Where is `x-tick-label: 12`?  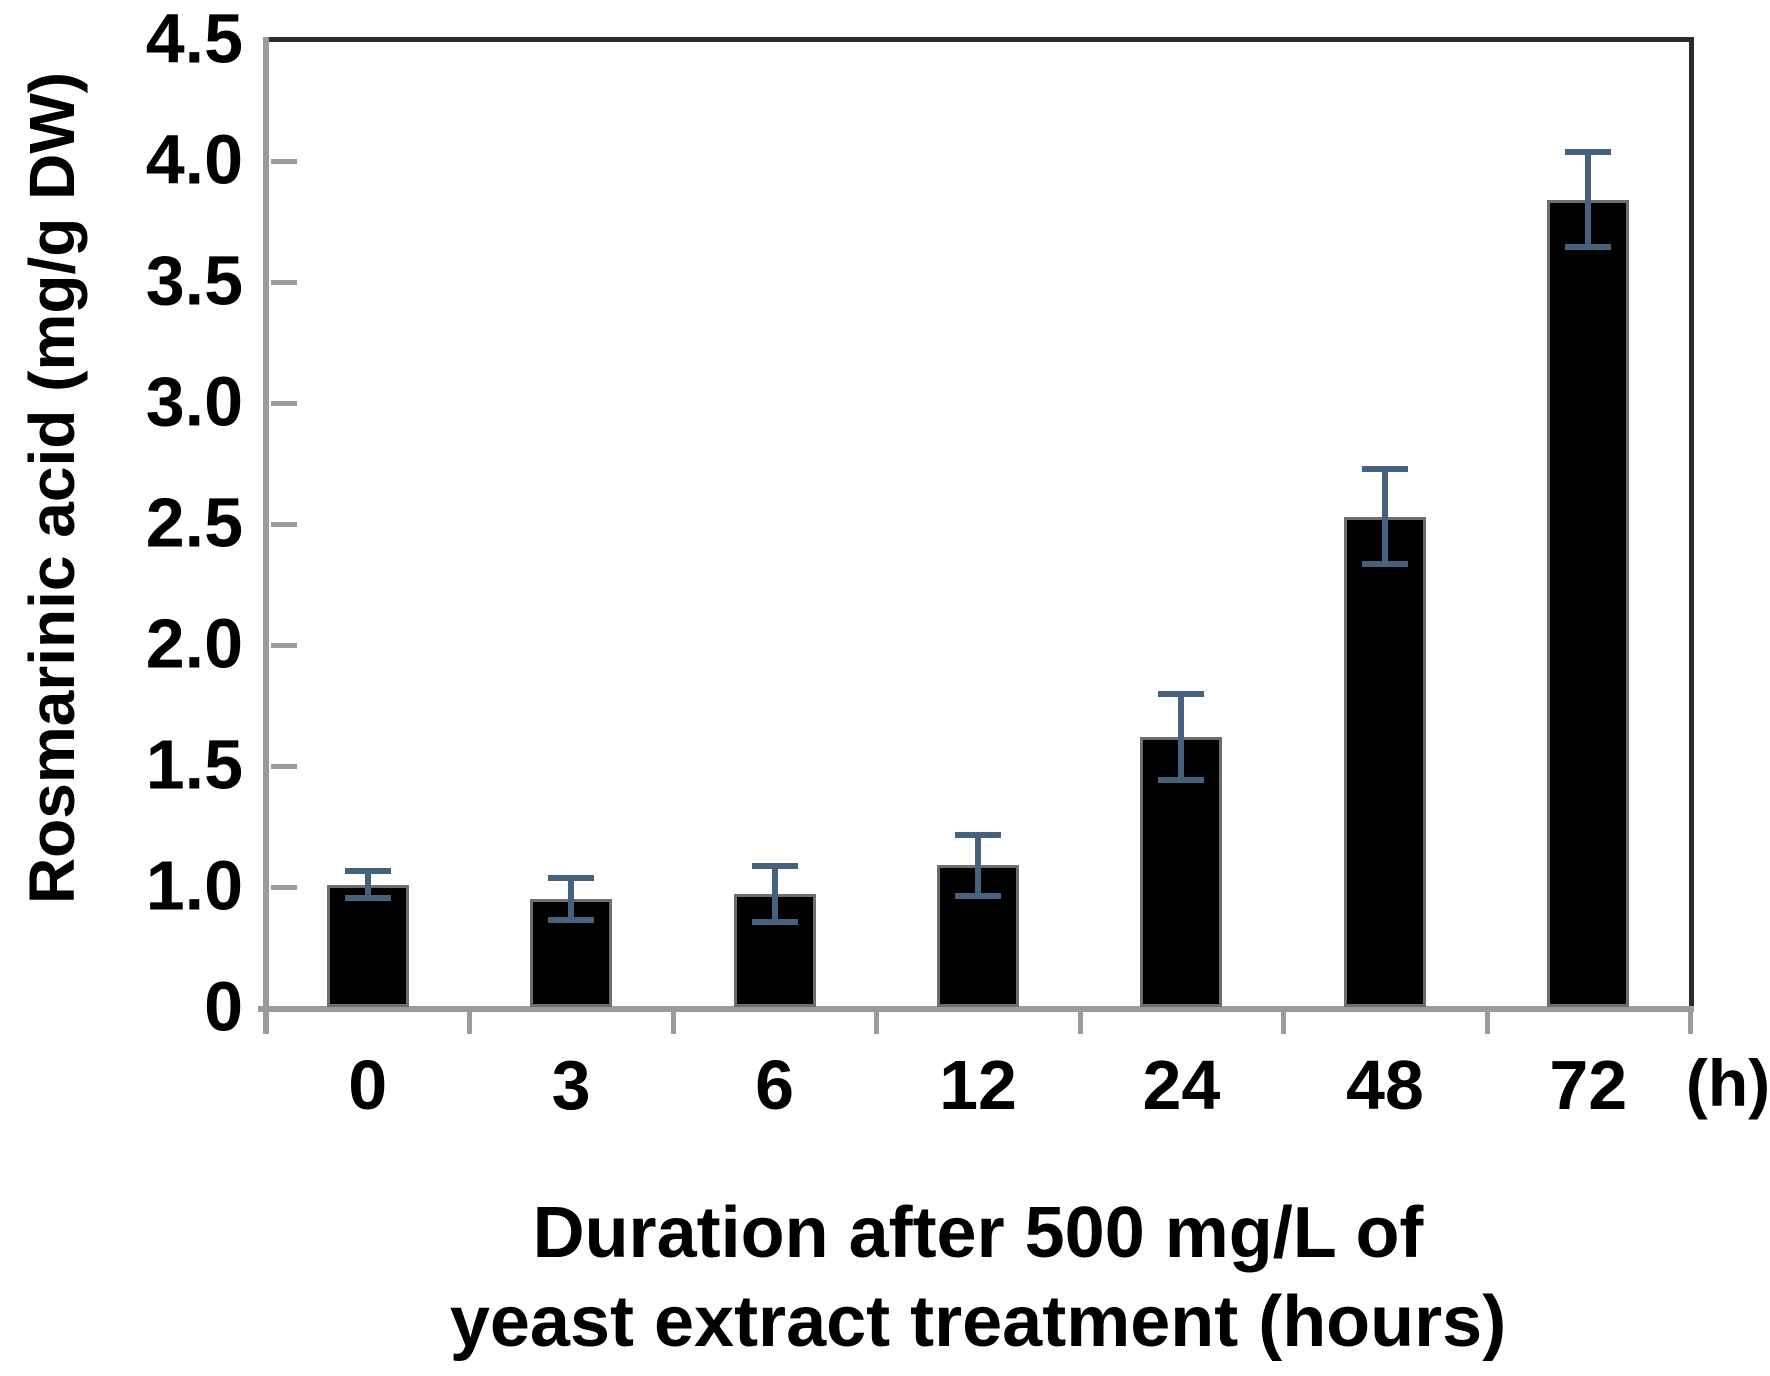
x-tick-label: 12 is located at coordinates (978, 1085).